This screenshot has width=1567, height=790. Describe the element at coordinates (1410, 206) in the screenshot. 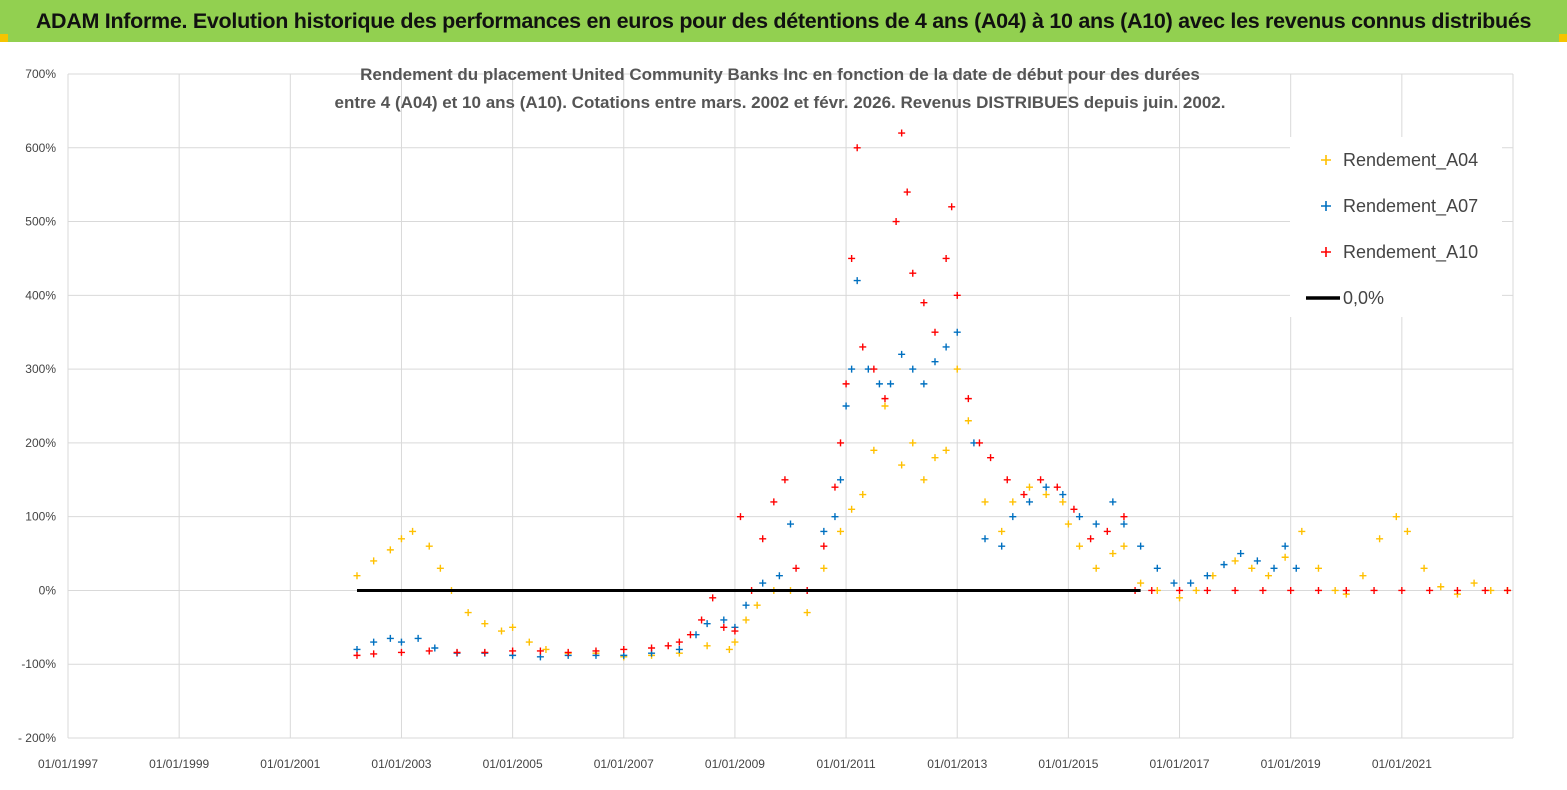

I see `legend-label: Rendement_A07` at that location.